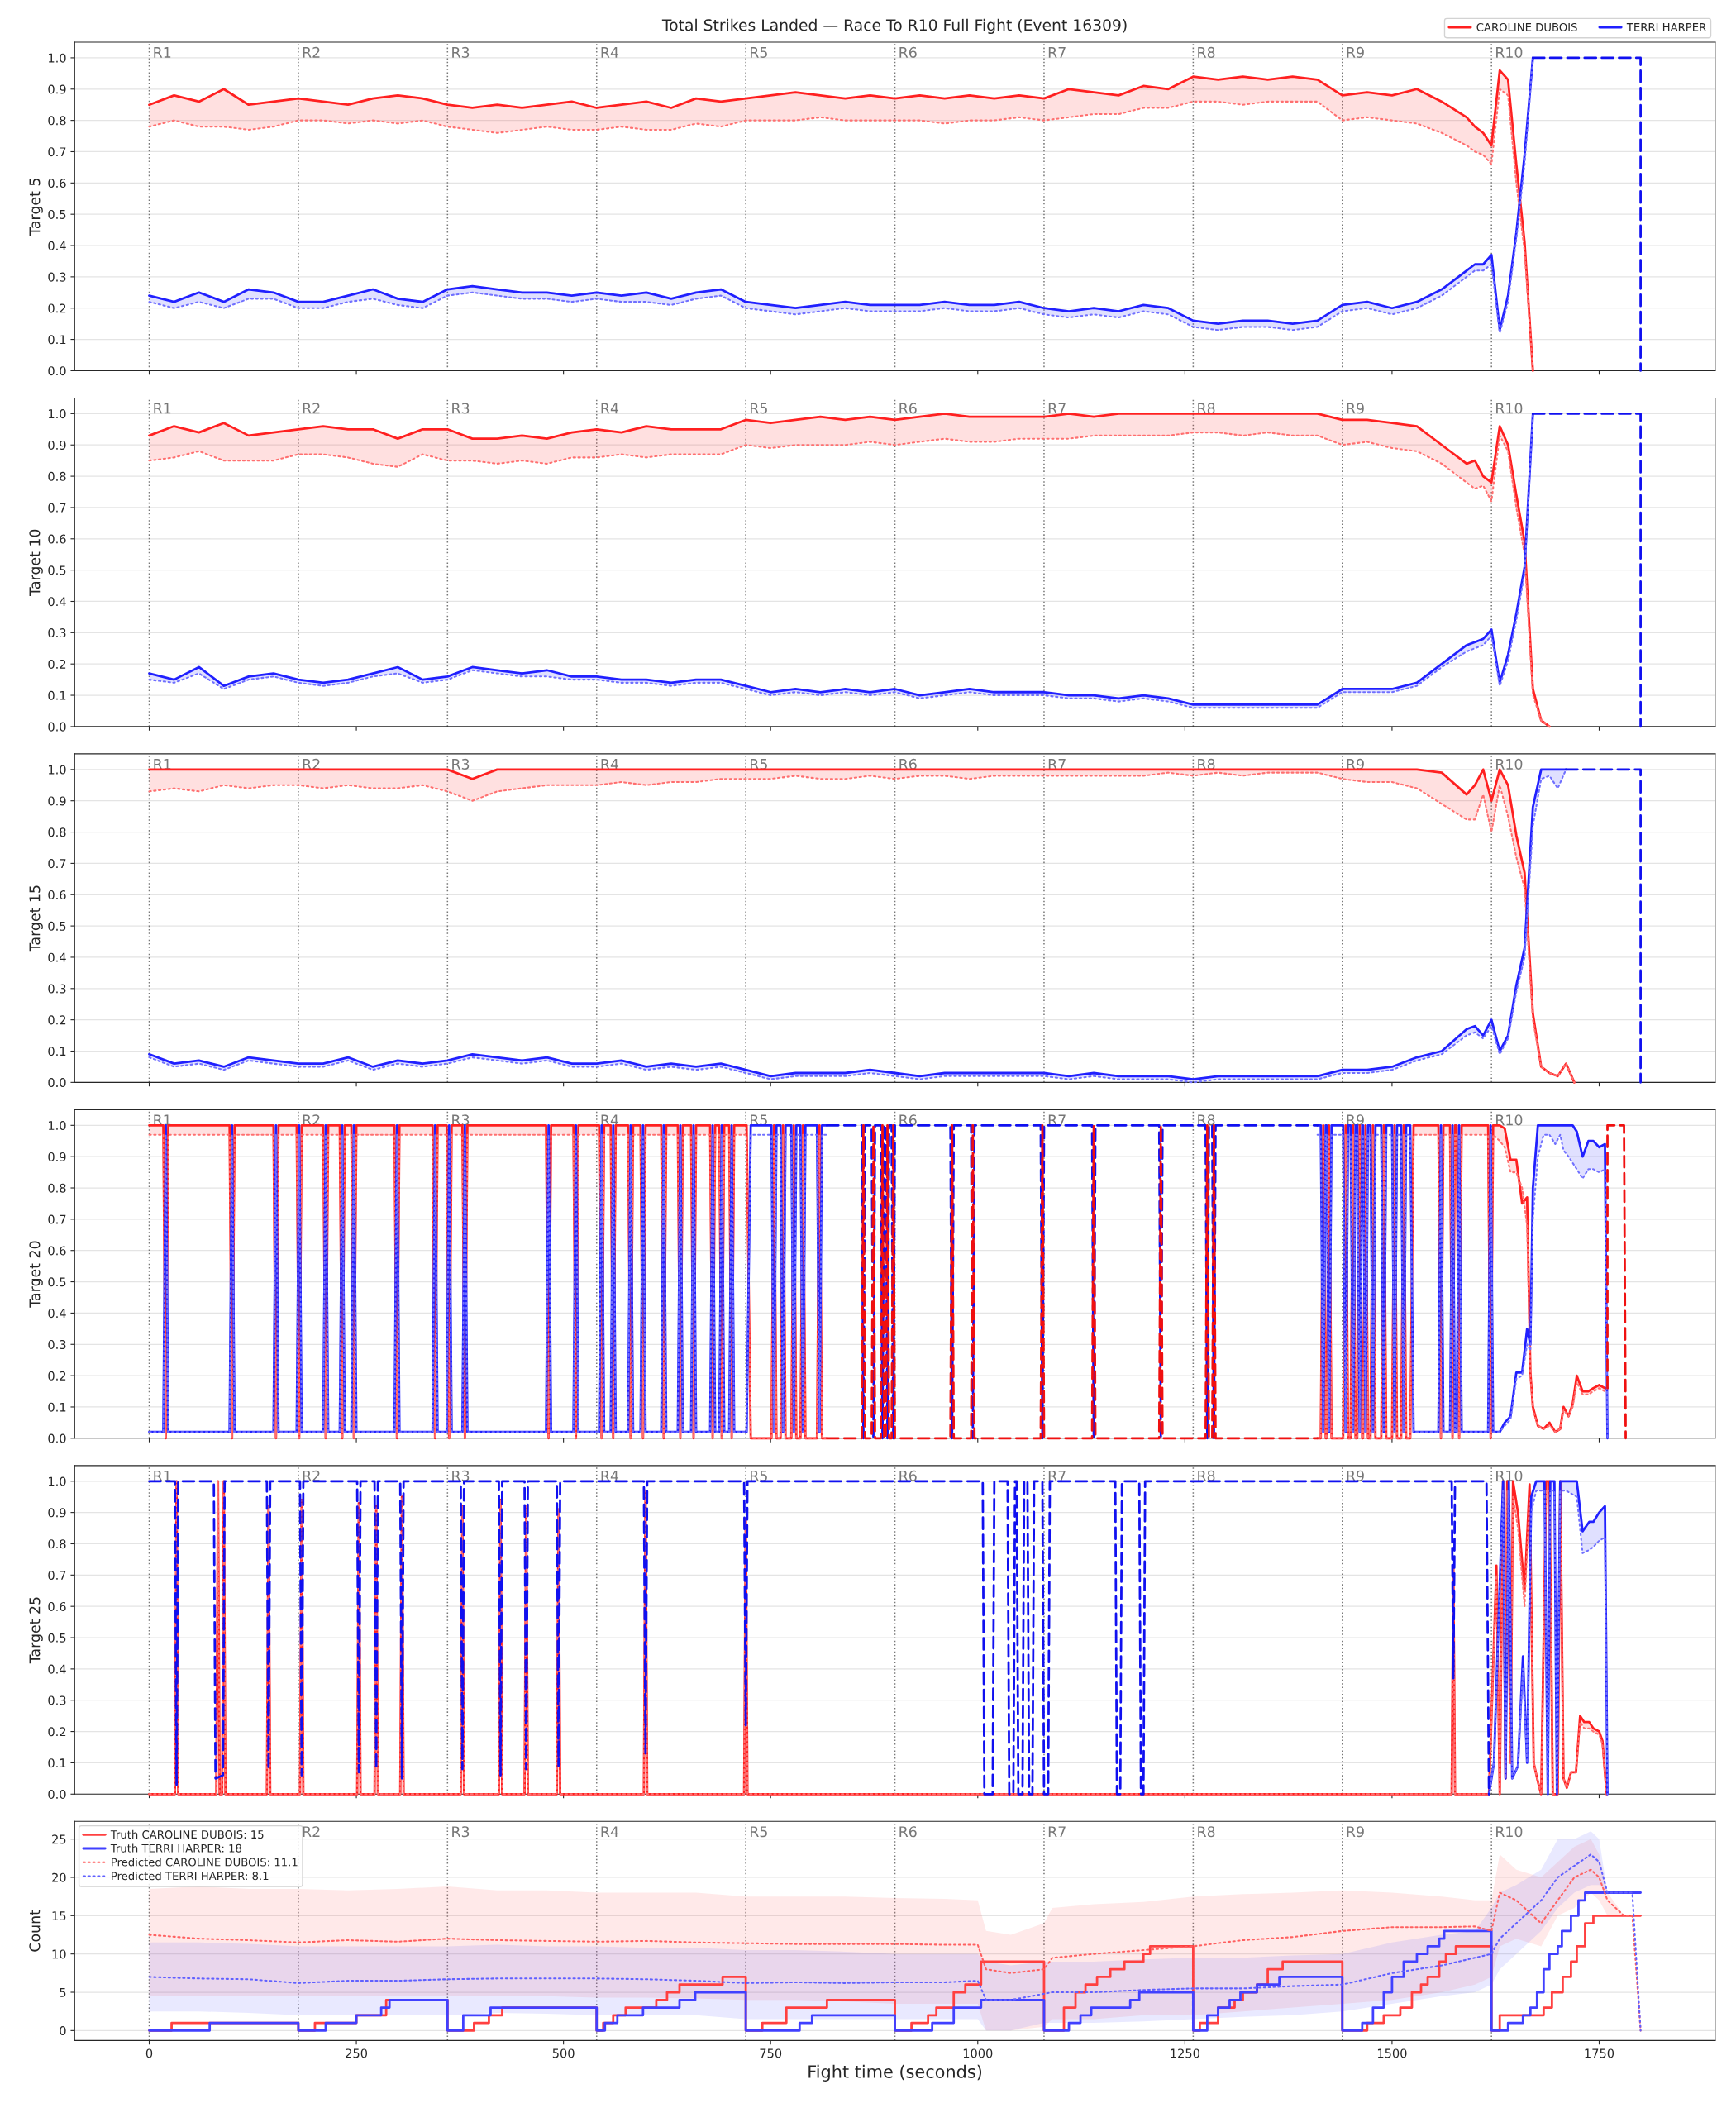 This screenshot has height=2108, width=1736. Describe the element at coordinates (63, 2031) in the screenshot. I see `y-tick-label: 0` at that location.